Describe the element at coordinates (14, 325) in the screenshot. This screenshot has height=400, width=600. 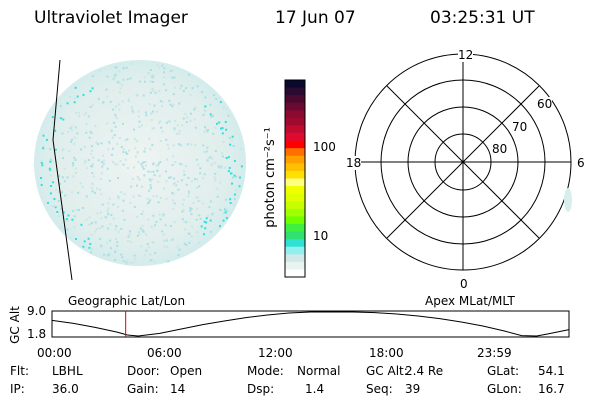
I see `y-axis-label: GC Alt` at that location.